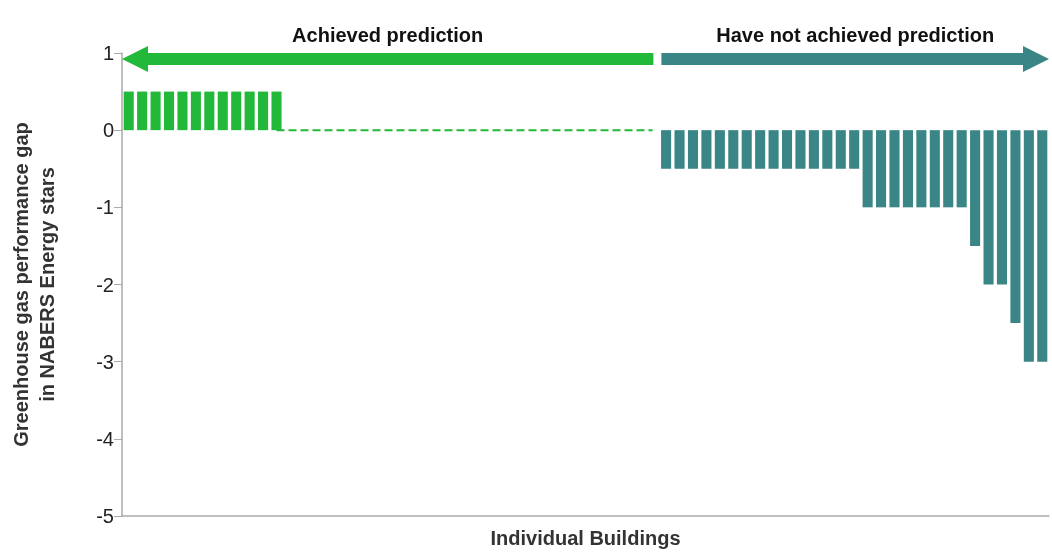 The height and width of the screenshot is (553, 1052). Describe the element at coordinates (105, 284) in the screenshot. I see `y-tick-label: -2` at that location.